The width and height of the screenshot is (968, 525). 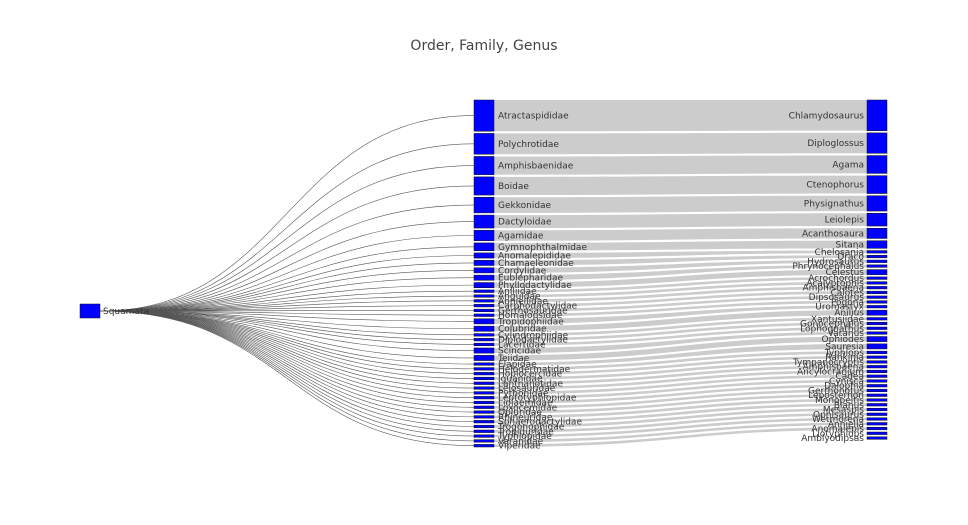 What do you see at coordinates (484, 165) in the screenshot?
I see `node-amphisbaenidae` at bounding box center [484, 165].